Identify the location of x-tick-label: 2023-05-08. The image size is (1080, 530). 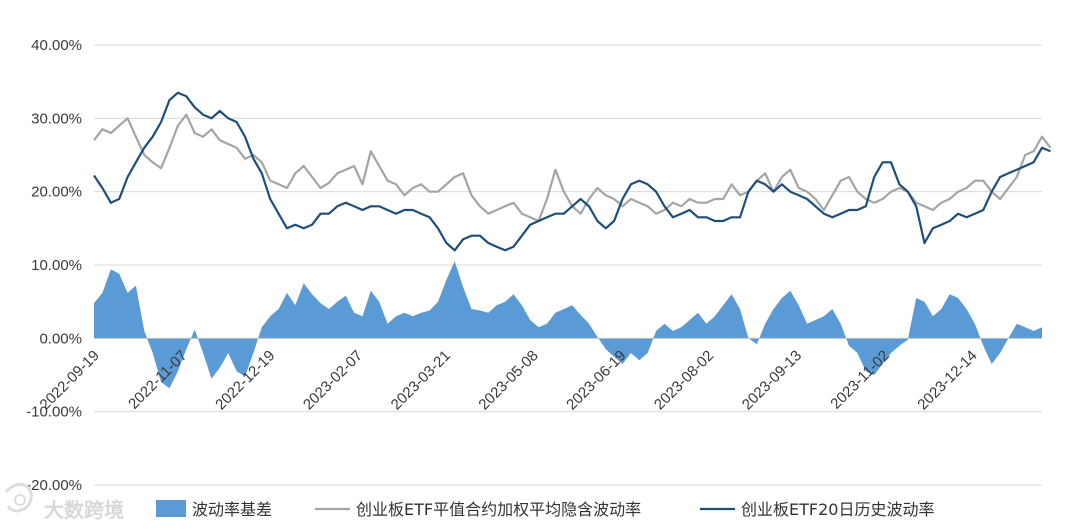
(508, 380).